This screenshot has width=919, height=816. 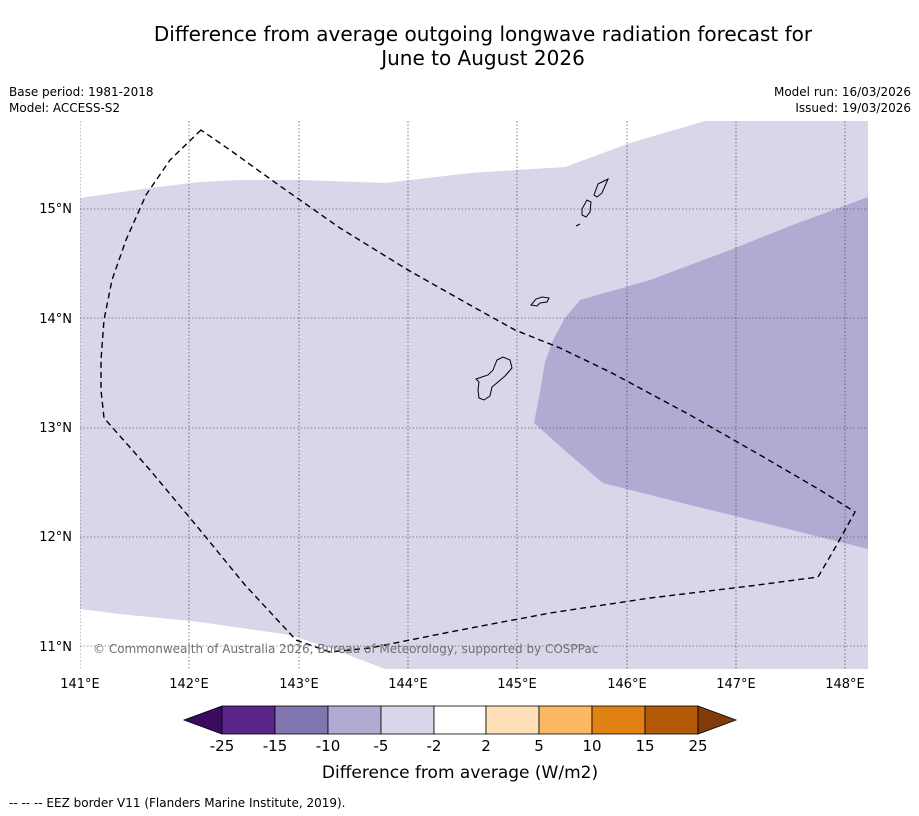 I want to click on colorbar-tick: -5, so click(x=381, y=746).